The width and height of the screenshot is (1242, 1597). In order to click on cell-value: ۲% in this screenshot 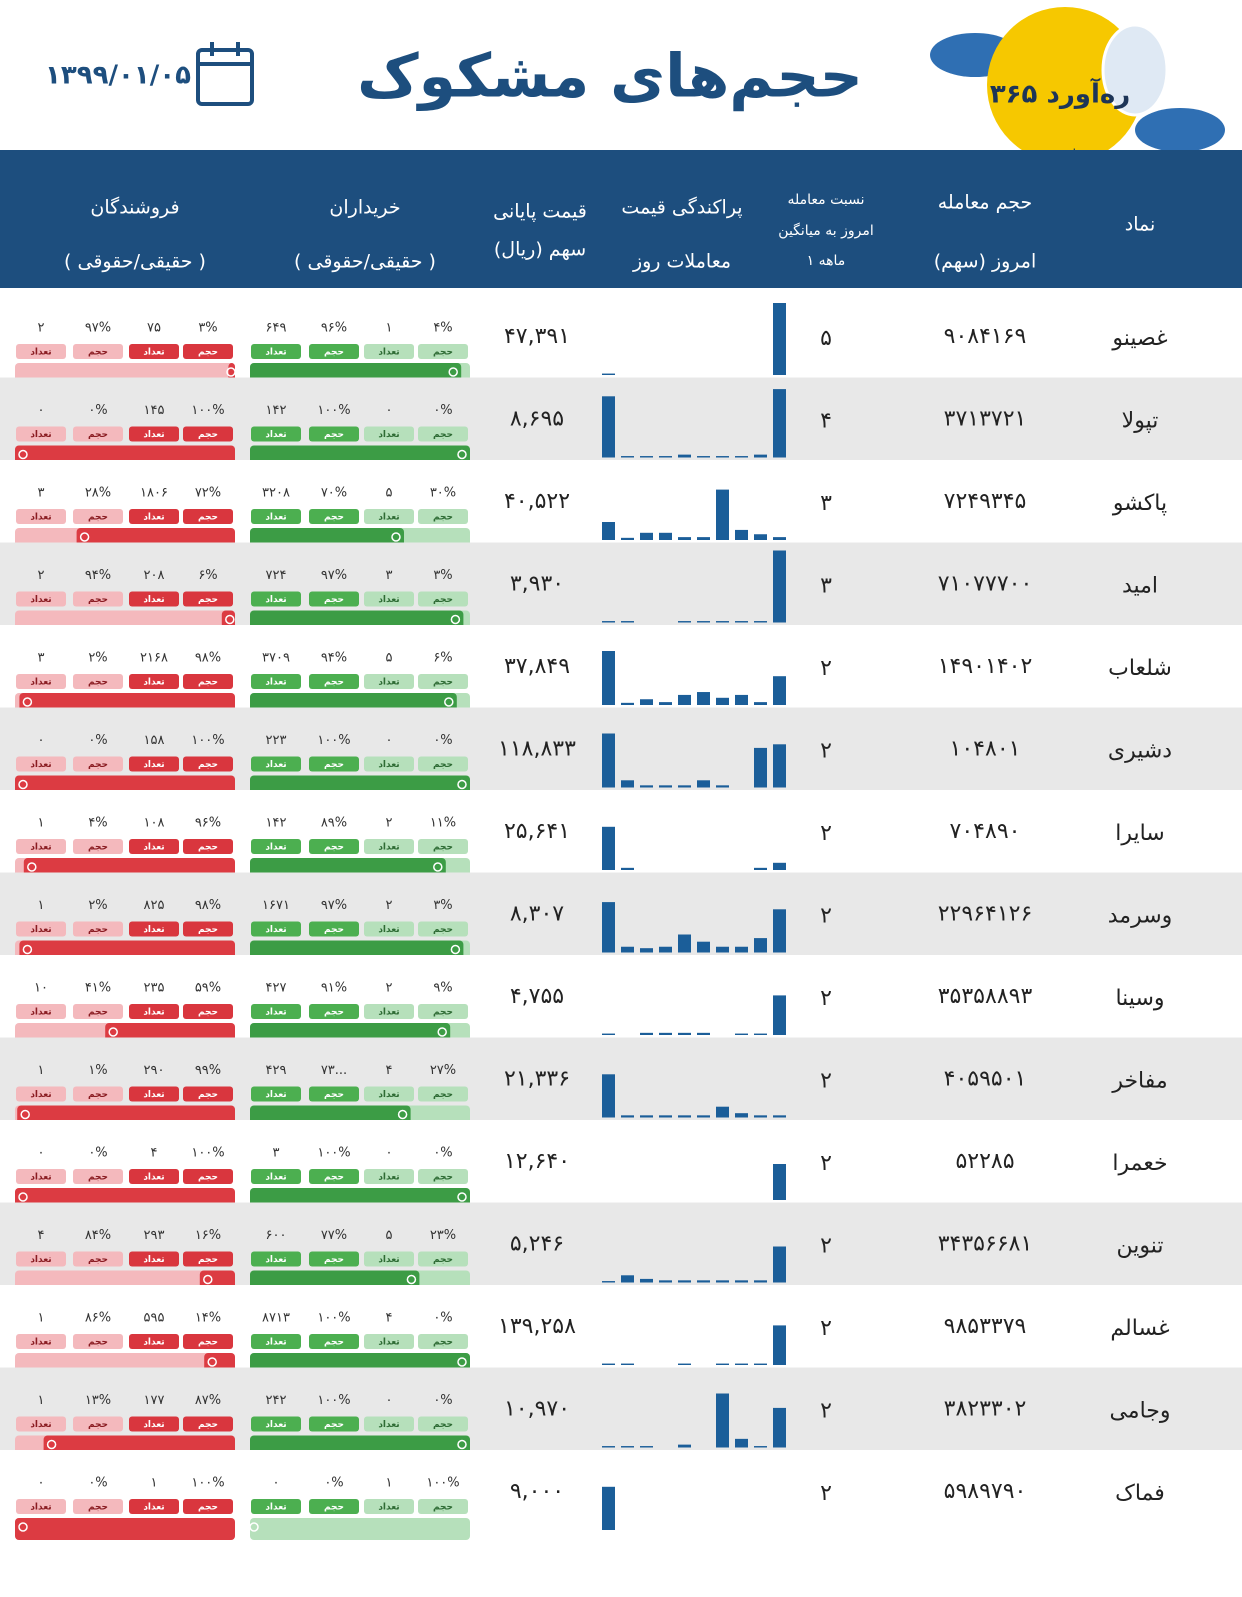, I will do `click(97, 658)`.